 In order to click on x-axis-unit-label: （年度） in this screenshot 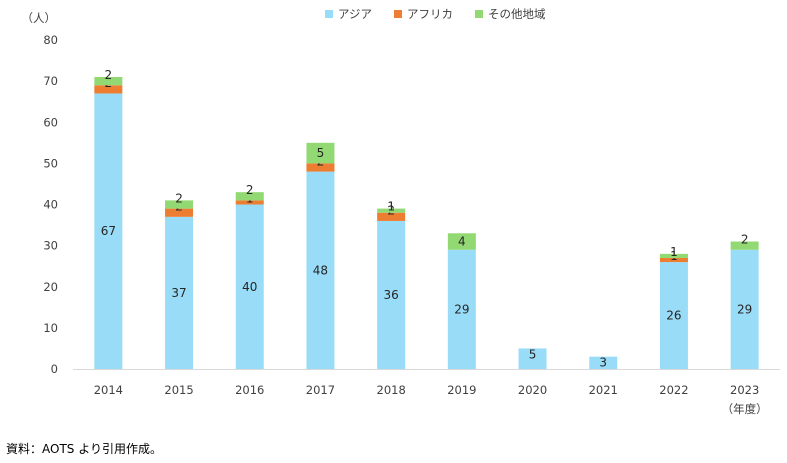, I will do `click(745, 409)`.